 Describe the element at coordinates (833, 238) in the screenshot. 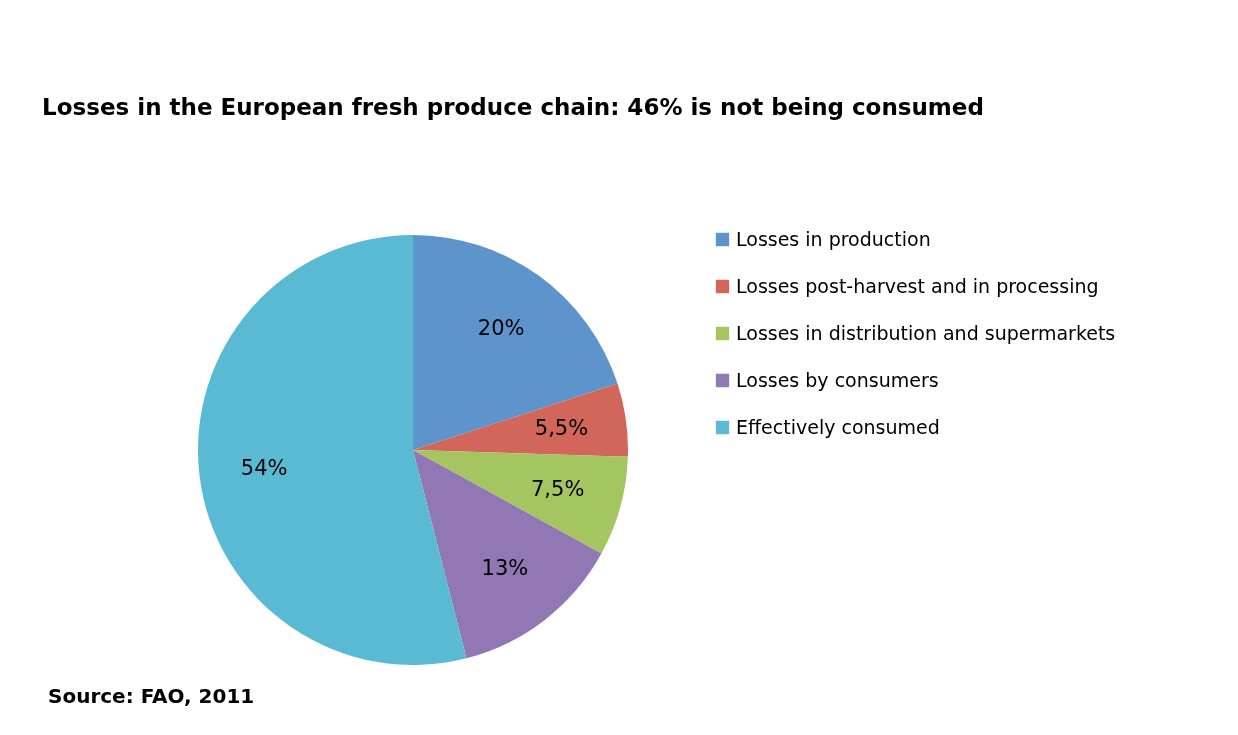

I see `legend-label: Losses in production` at that location.